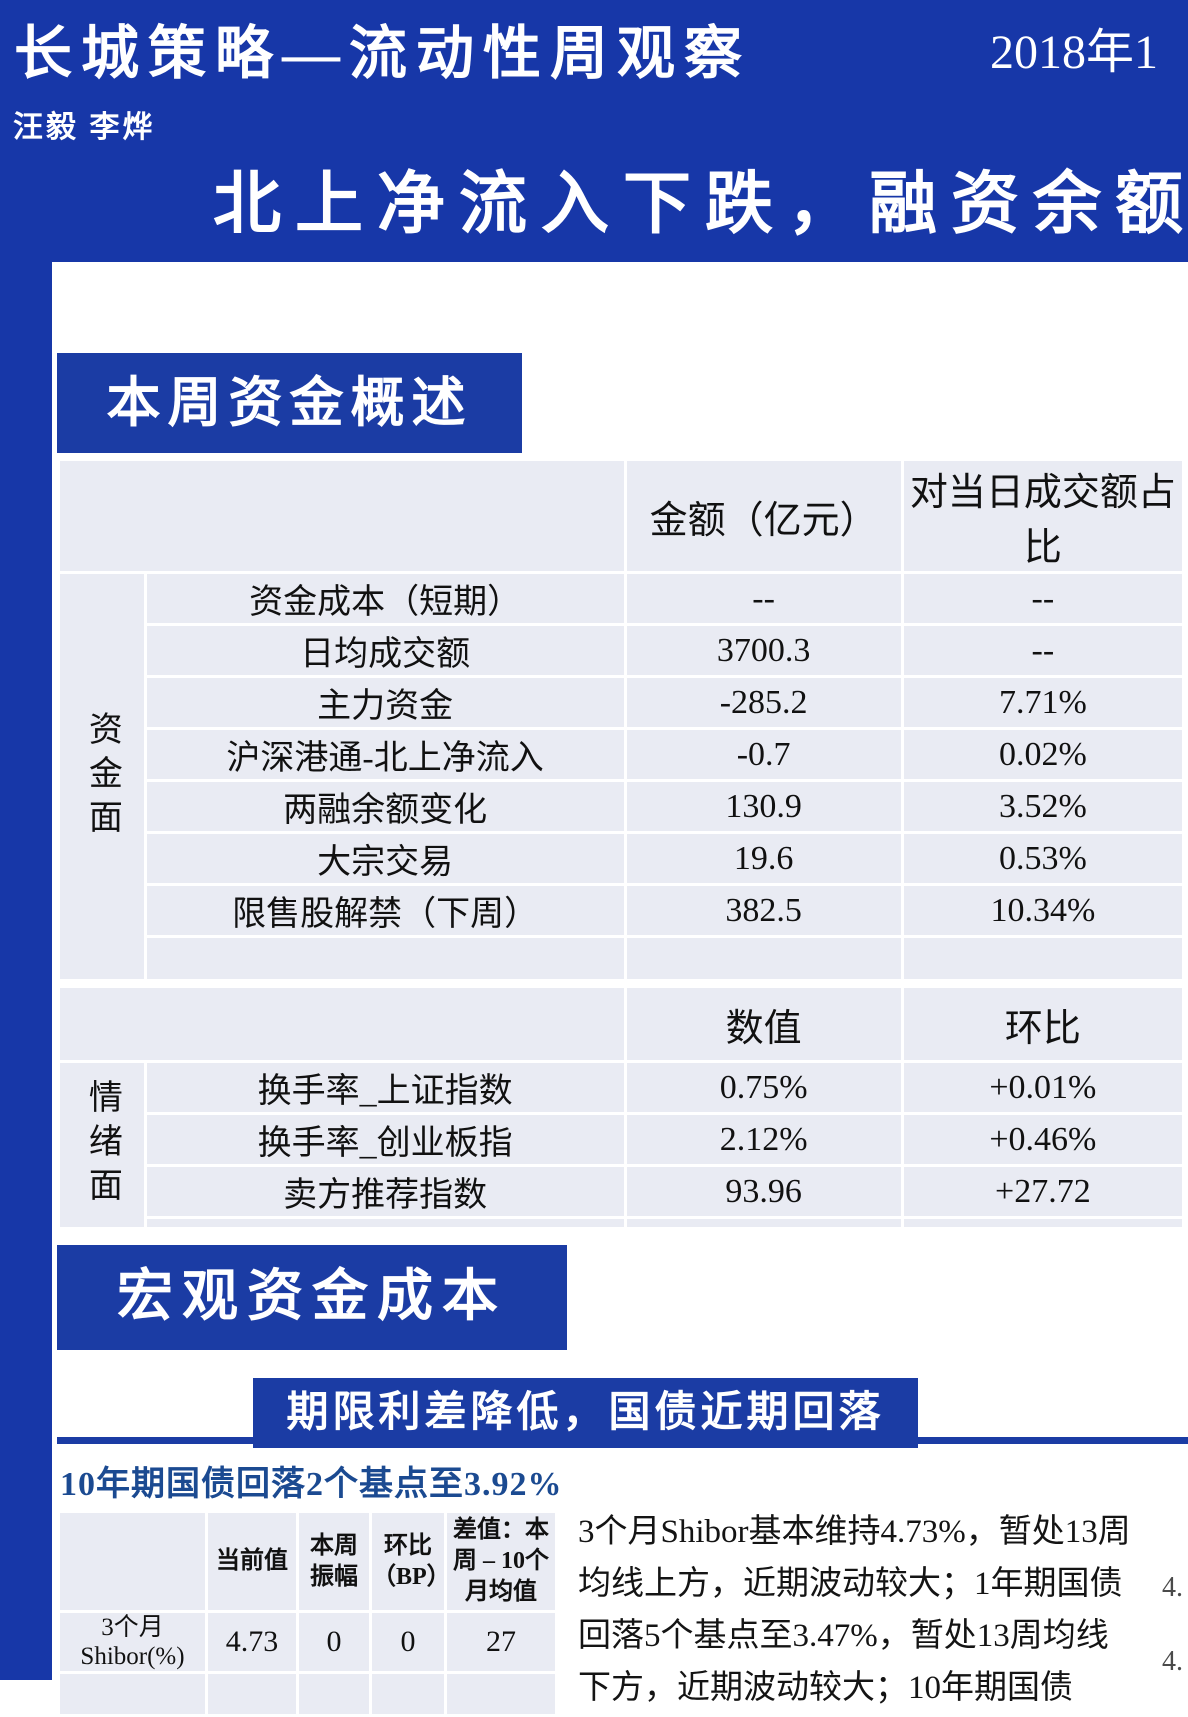 The height and width of the screenshot is (1717, 1188). I want to click on row-label: 日均成交额, so click(385, 650).